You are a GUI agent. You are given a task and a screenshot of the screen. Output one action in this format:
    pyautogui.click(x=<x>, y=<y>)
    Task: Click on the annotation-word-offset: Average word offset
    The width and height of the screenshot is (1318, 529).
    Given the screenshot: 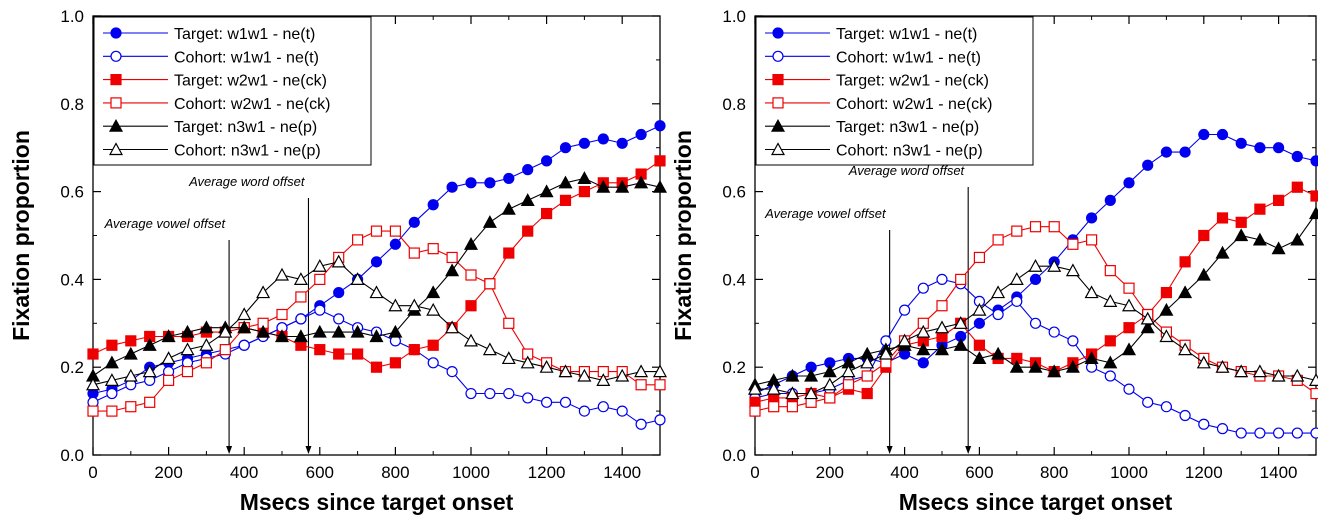 What is the action you would take?
    pyautogui.click(x=247, y=181)
    